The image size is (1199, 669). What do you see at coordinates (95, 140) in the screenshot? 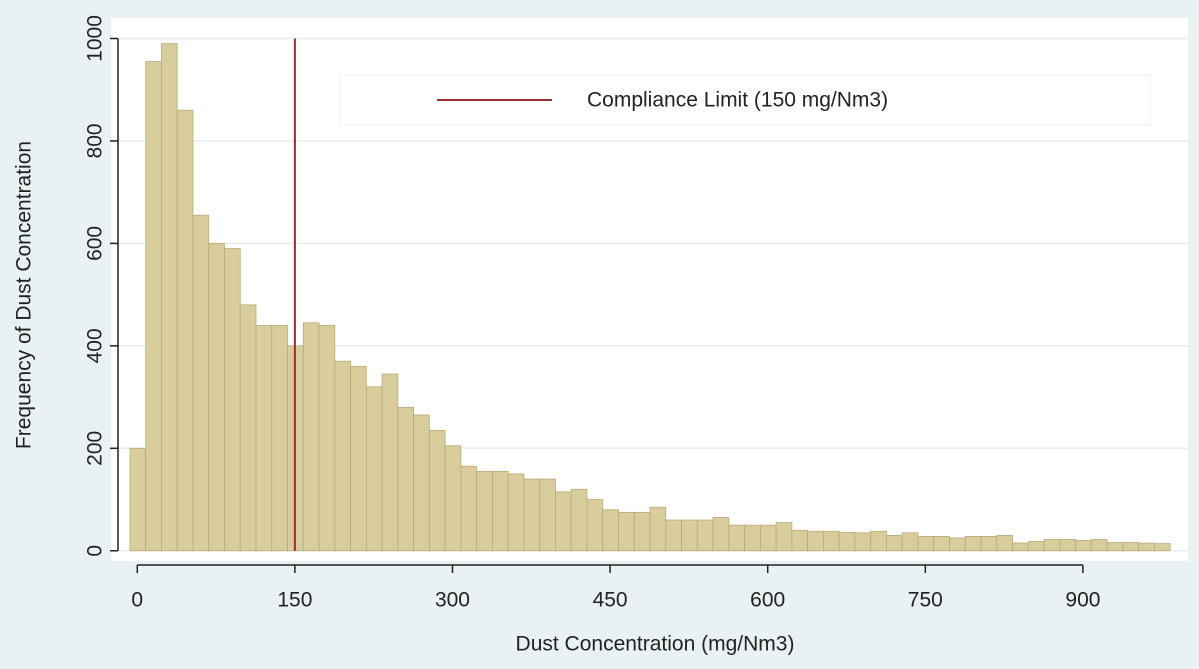
I see `y-tick-label: 800` at bounding box center [95, 140].